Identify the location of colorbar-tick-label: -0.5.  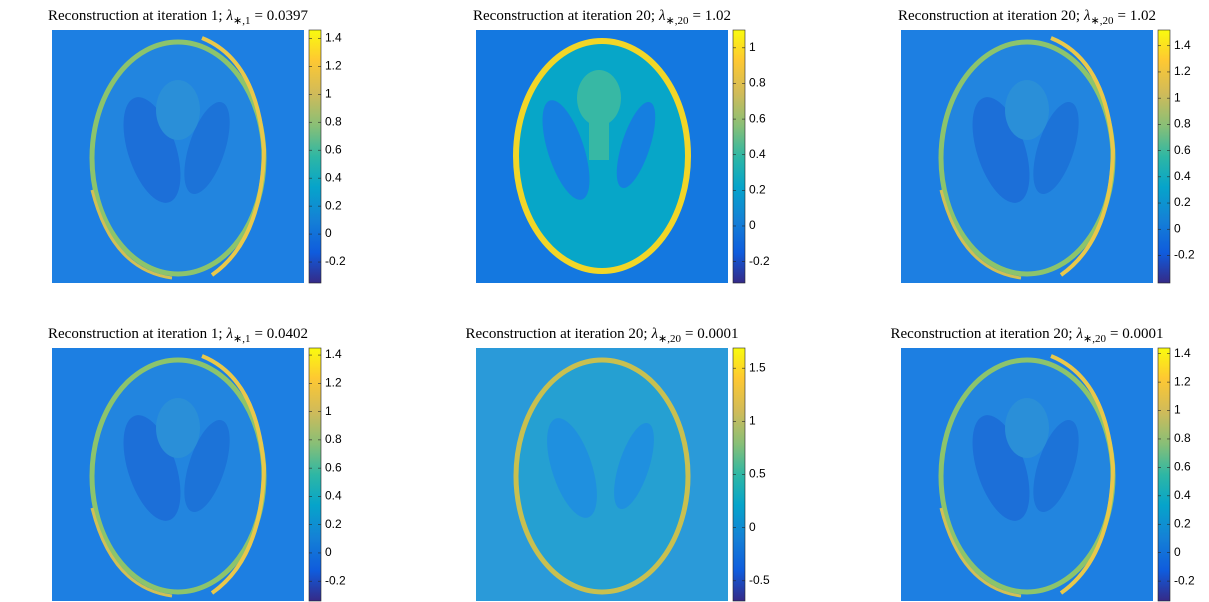
(759, 580).